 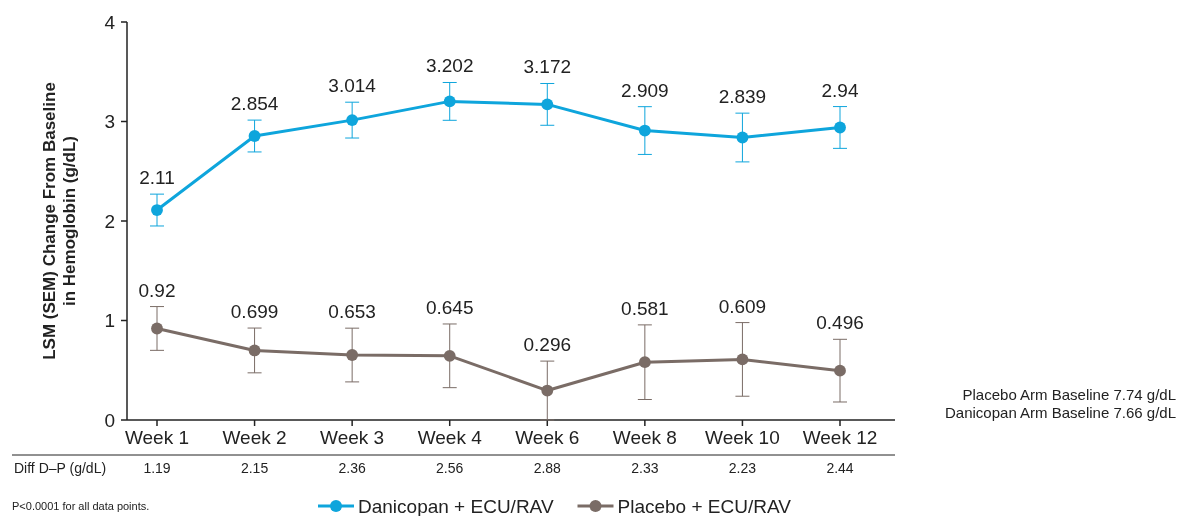 What do you see at coordinates (450, 437) in the screenshot?
I see `x-tick-label: Week 4` at bounding box center [450, 437].